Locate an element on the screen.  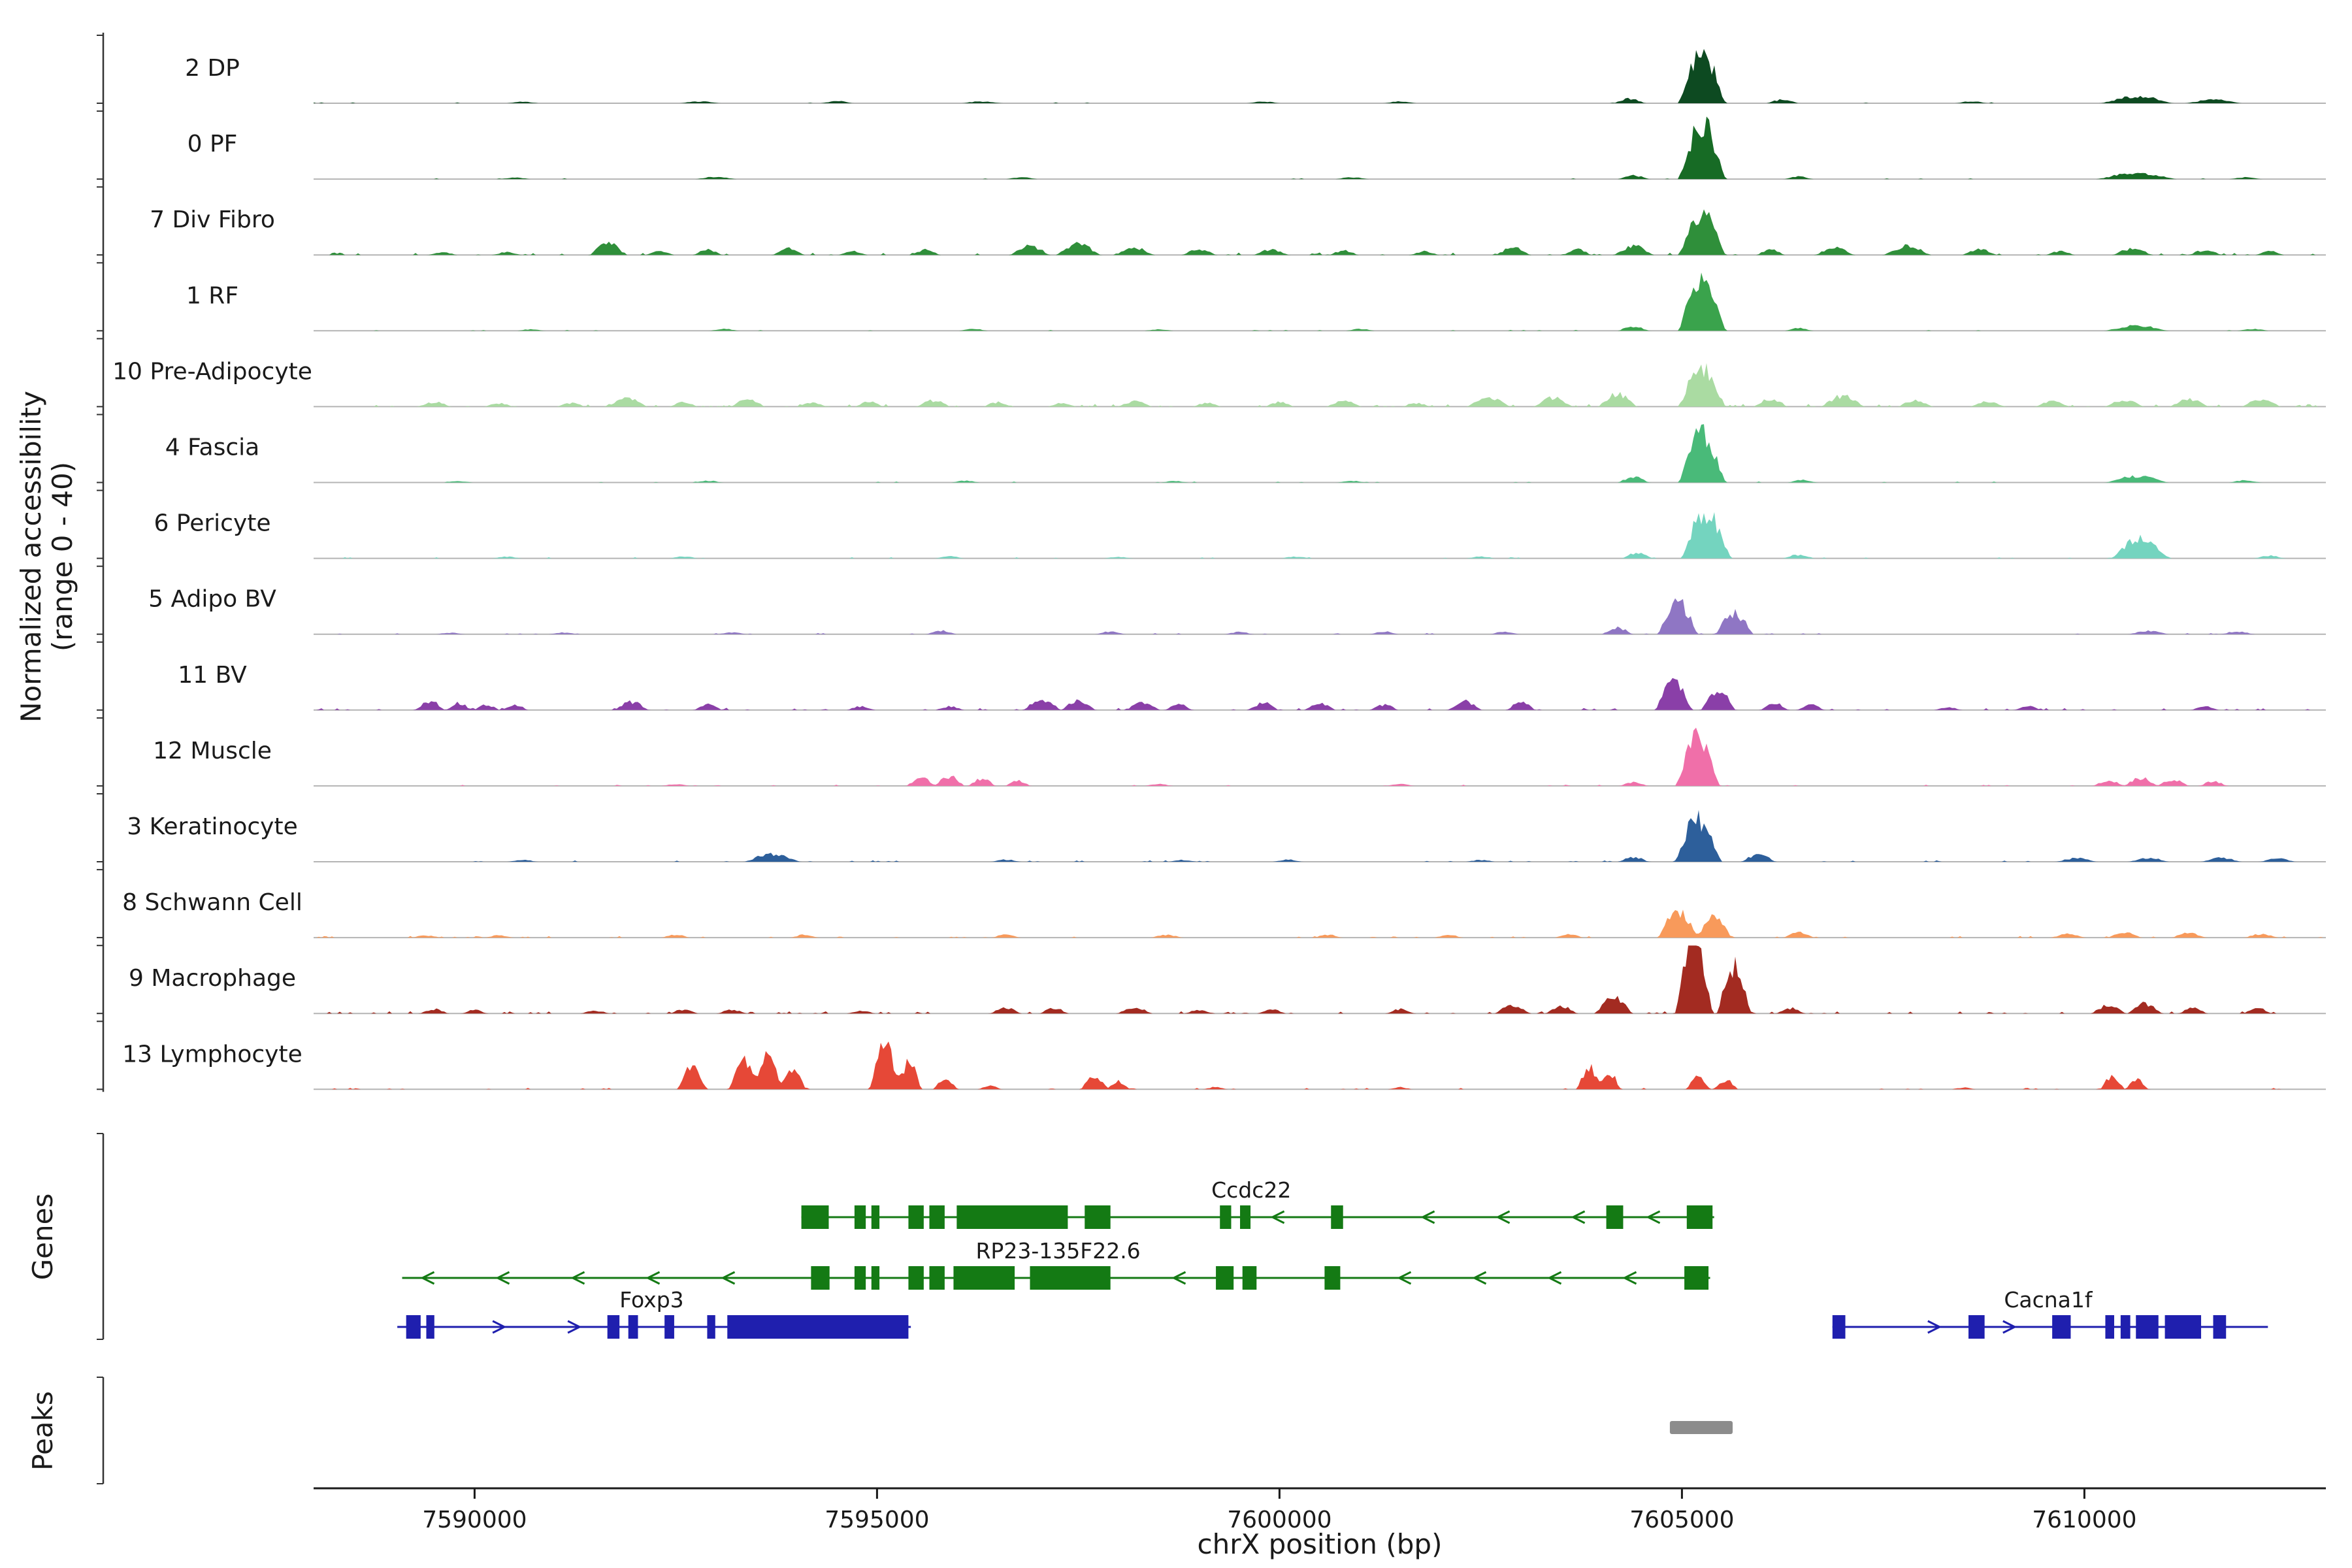
x-axis: 7590000 7595000 7600000 7605000 7610000 is located at coordinates (1320, 1510).